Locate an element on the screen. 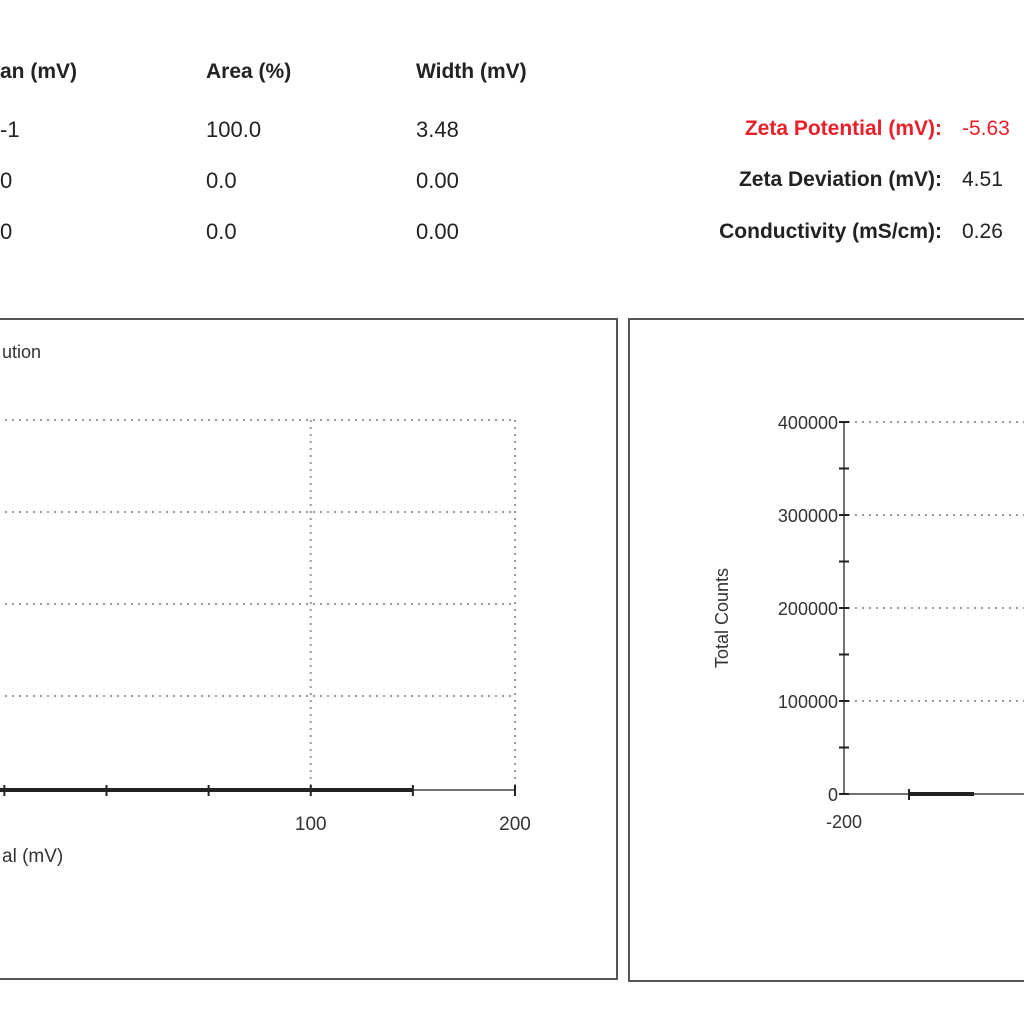  zeta-potential-label: Zeta Potential (mV): is located at coordinates (843, 128).